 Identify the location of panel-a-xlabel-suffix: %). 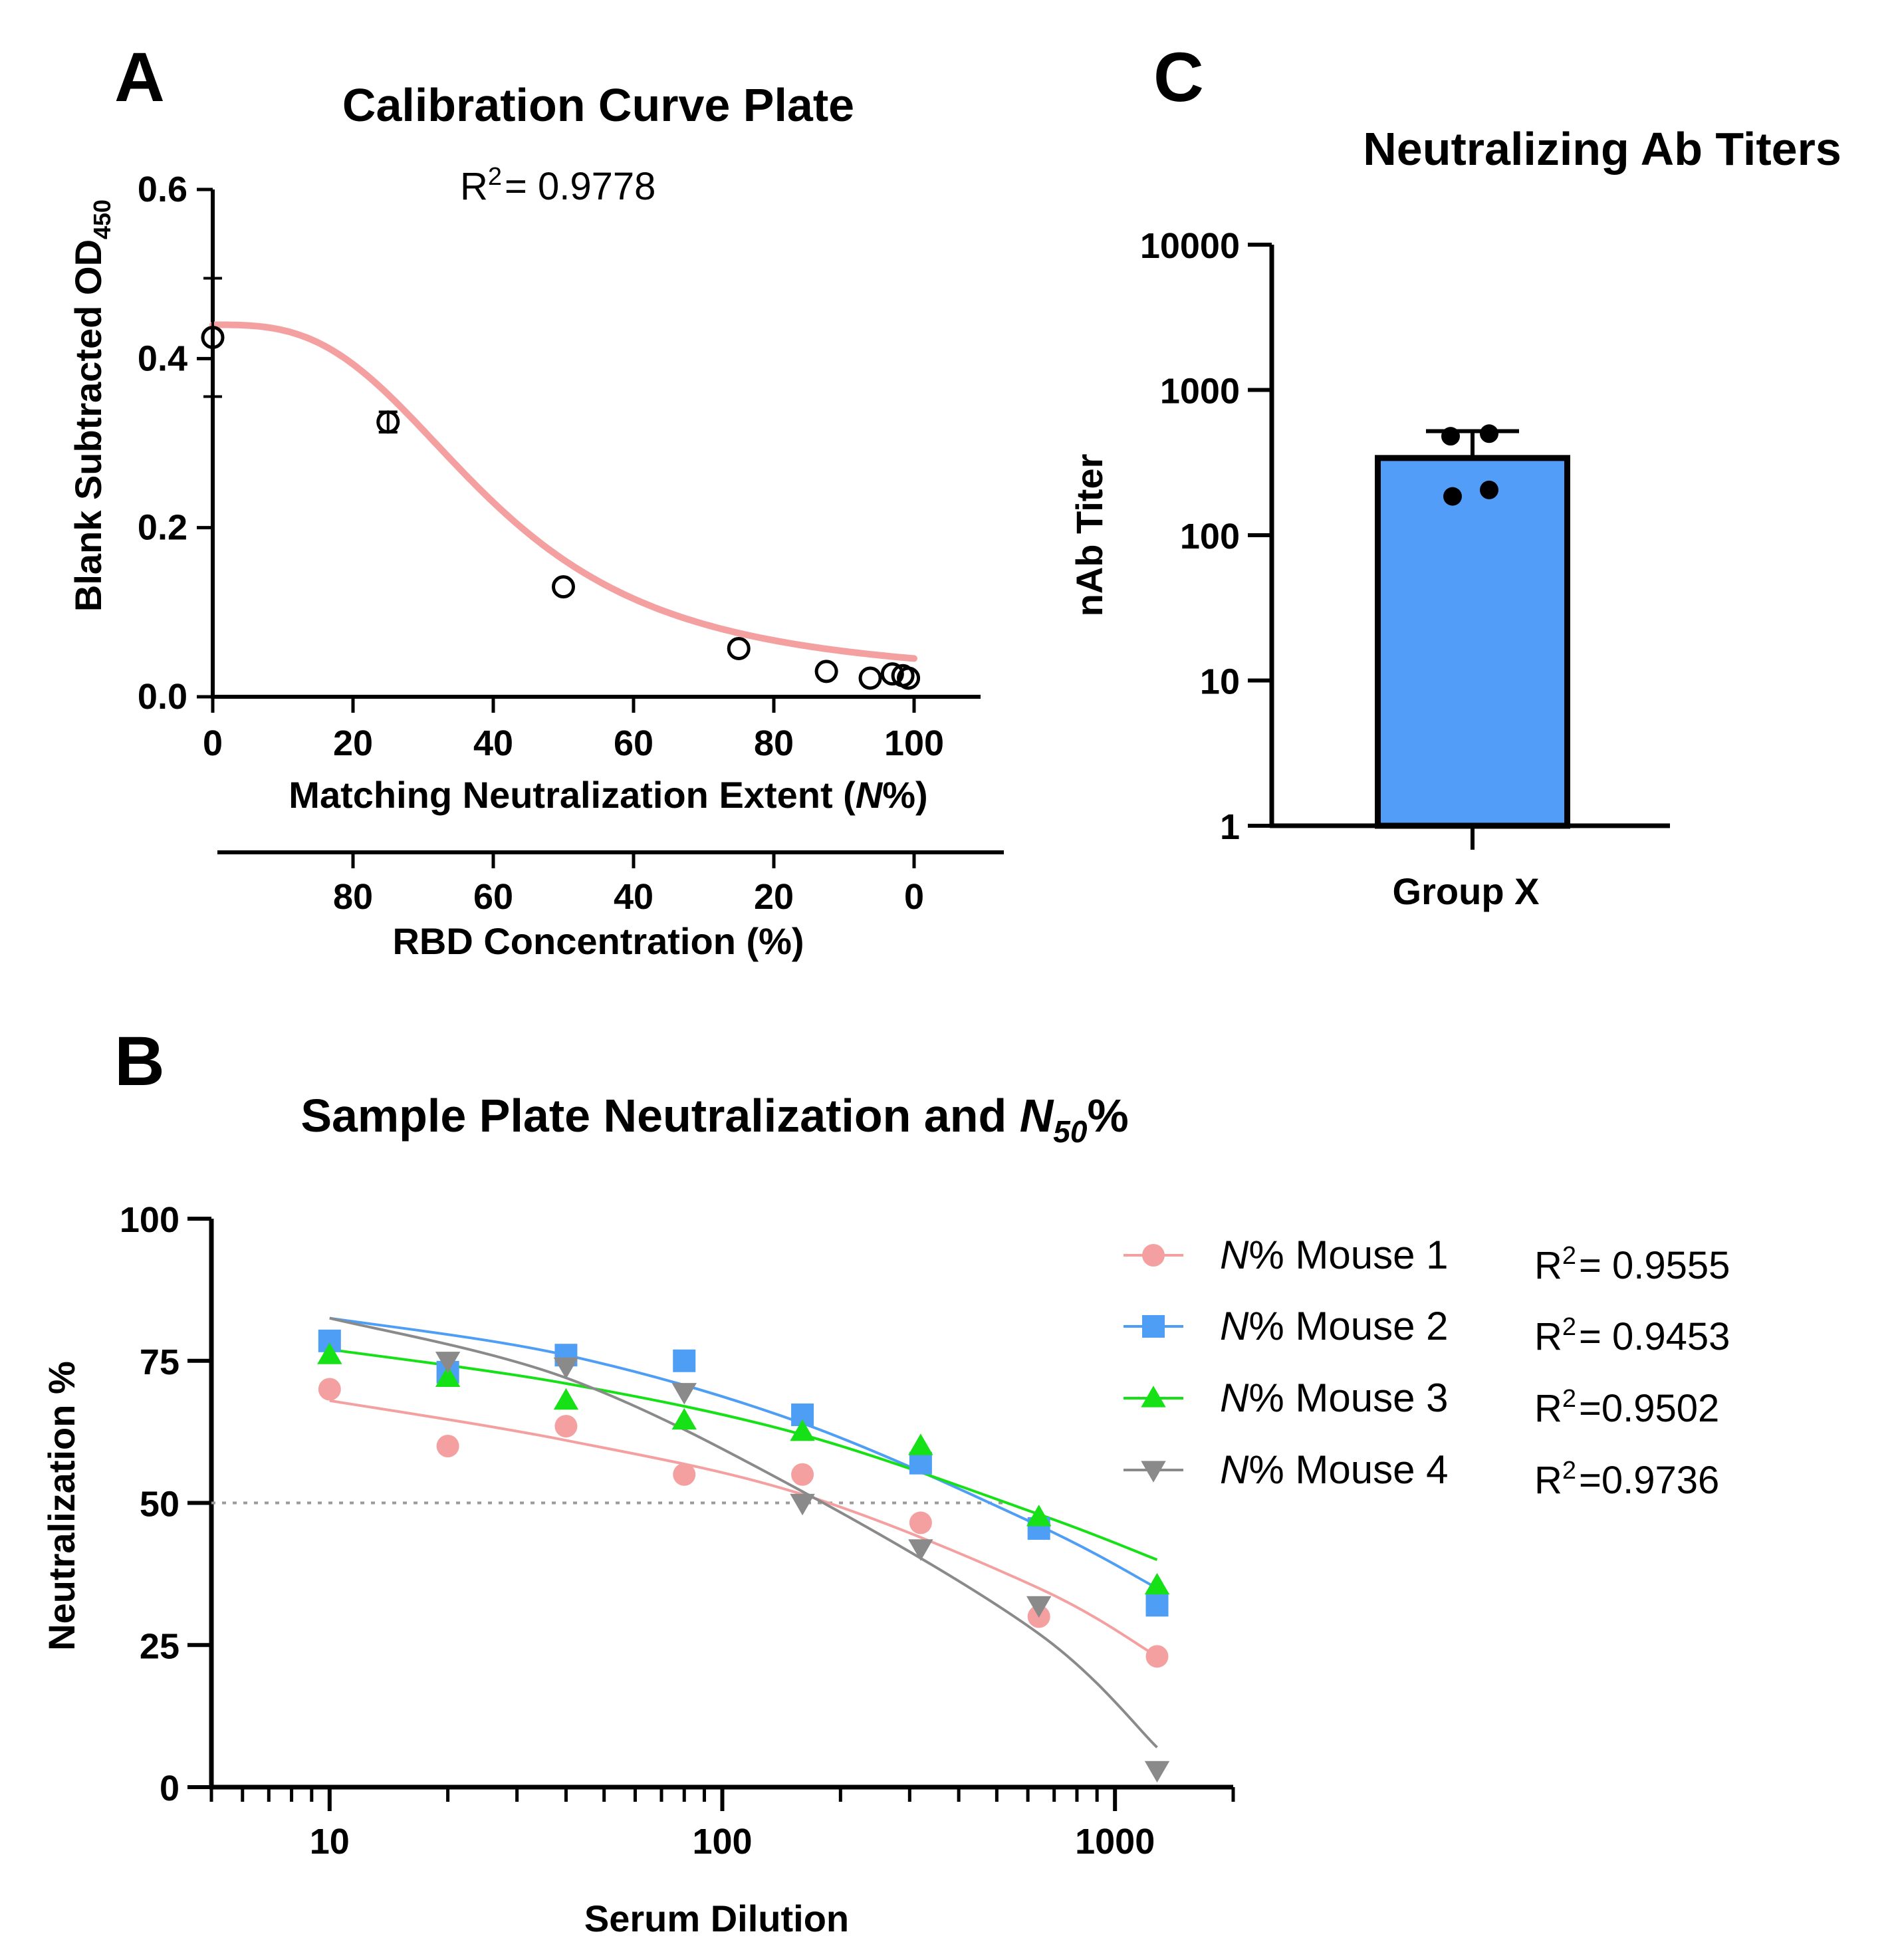
(904, 795).